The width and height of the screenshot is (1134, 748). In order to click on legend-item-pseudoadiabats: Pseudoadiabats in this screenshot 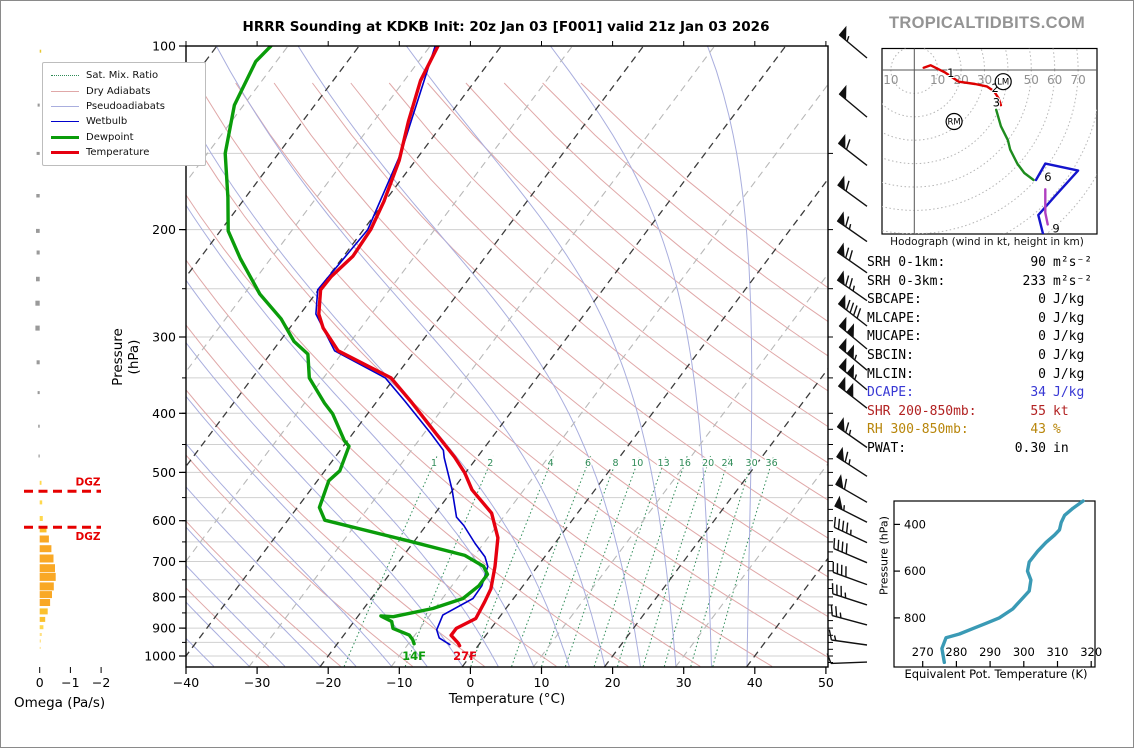, I will do `click(125, 106)`.